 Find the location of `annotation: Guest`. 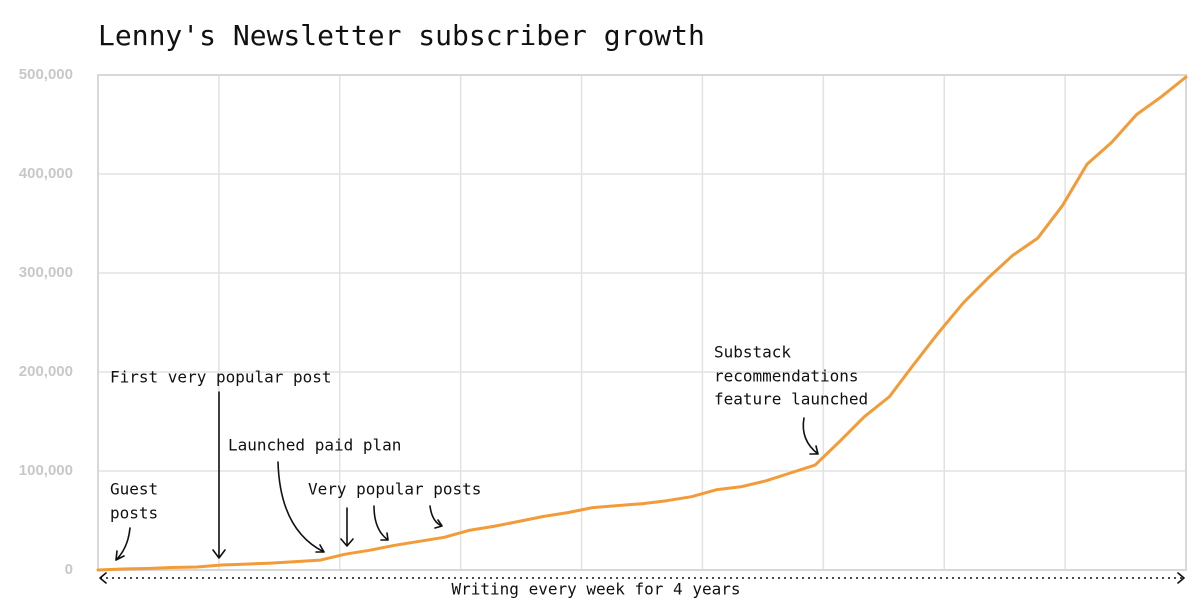

annotation: Guest is located at coordinates (134, 489).